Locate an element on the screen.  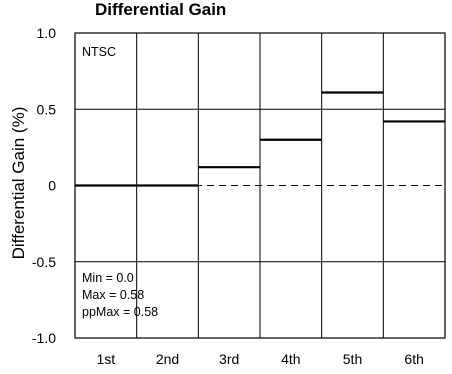
y-tick-label: 0.5 is located at coordinates (47, 109).